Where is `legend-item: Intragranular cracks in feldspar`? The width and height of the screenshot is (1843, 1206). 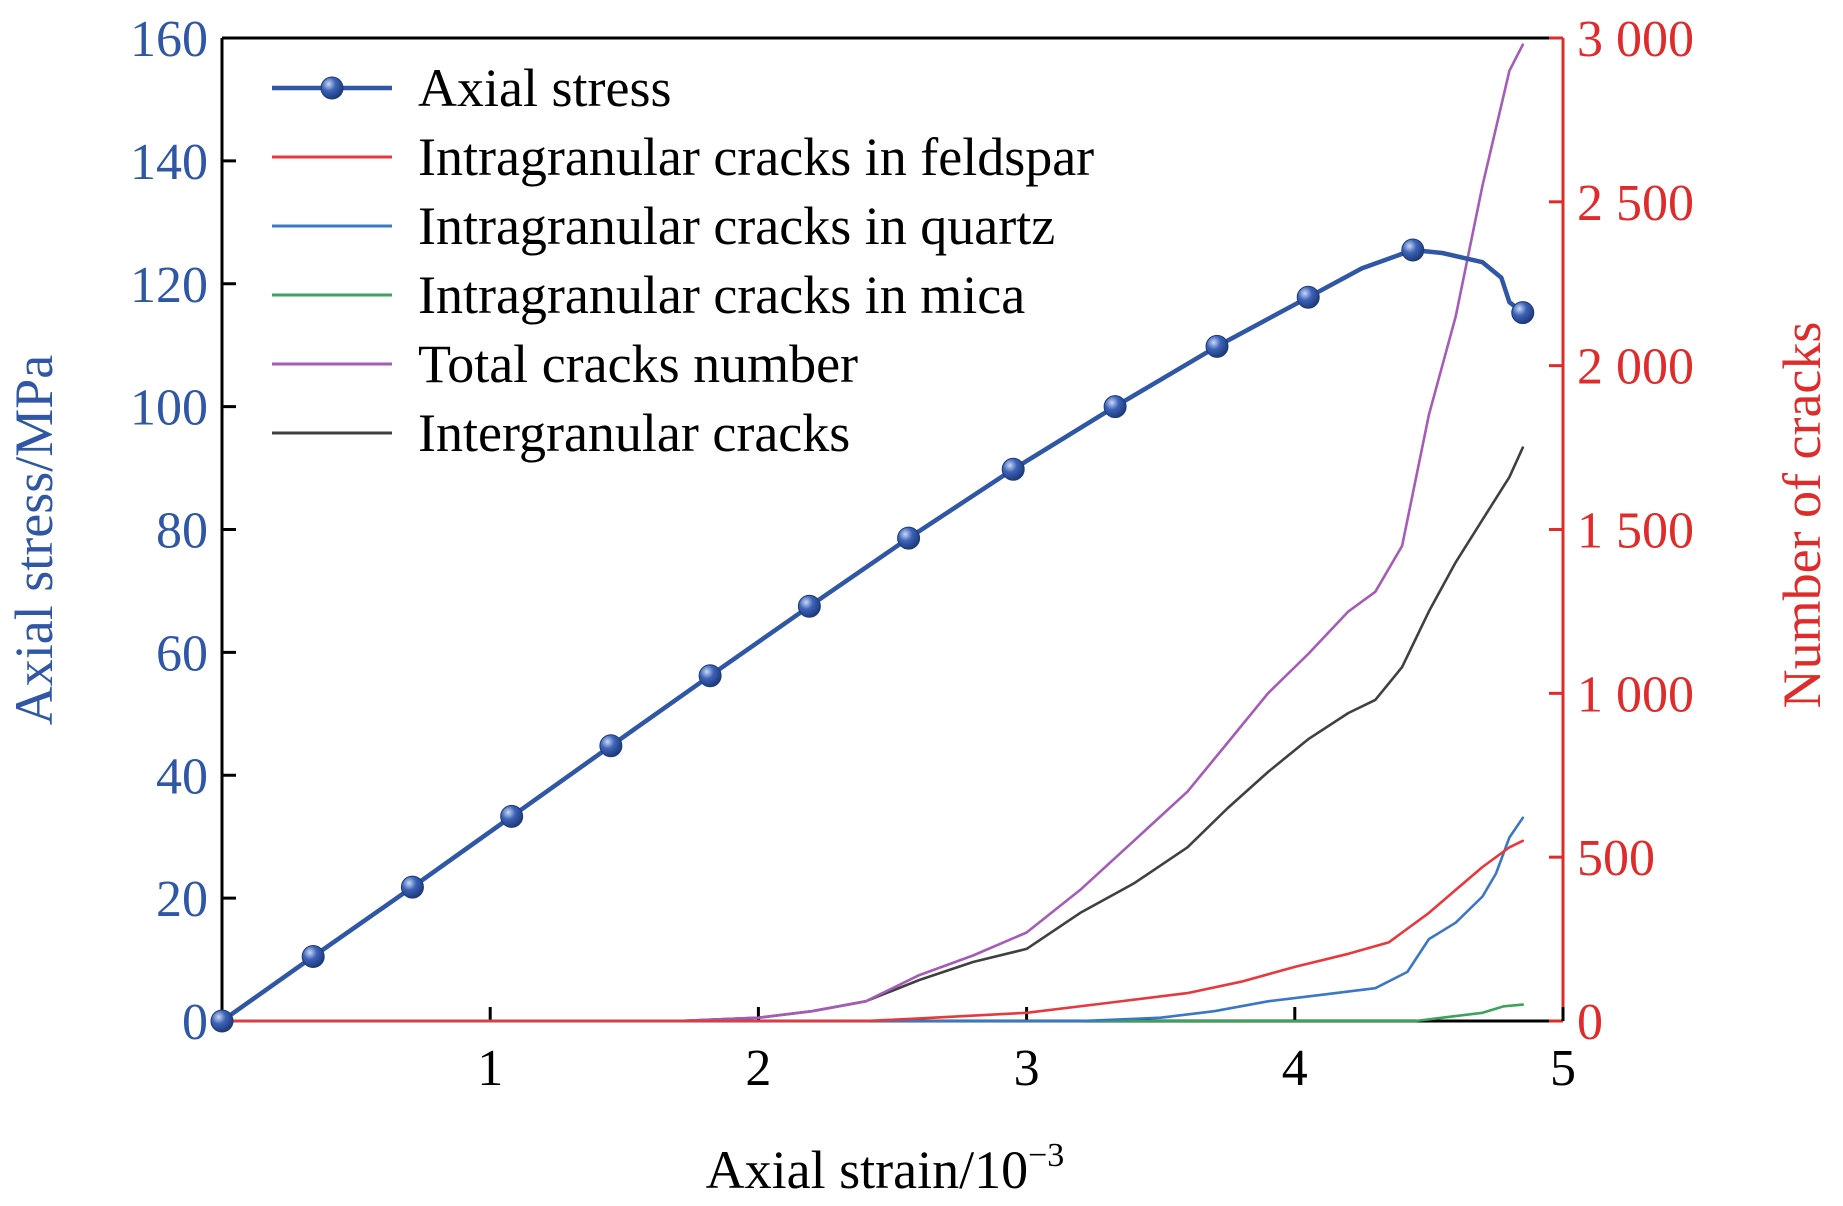
legend-item: Intragranular cracks in feldspar is located at coordinates (683, 157).